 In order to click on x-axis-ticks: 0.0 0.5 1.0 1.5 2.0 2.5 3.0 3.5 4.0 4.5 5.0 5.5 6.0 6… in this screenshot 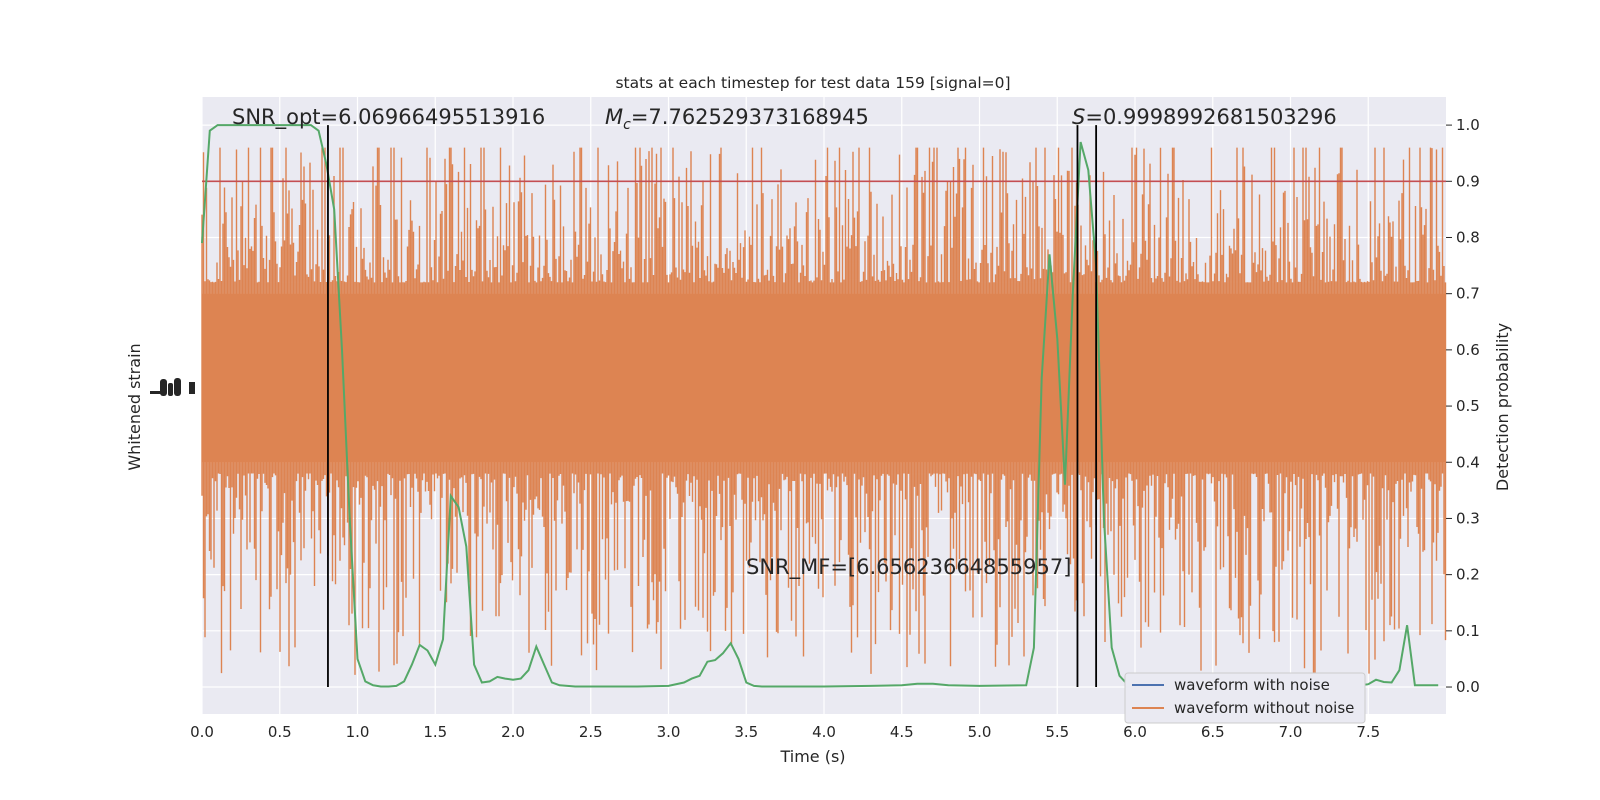, I will do `click(785, 732)`.